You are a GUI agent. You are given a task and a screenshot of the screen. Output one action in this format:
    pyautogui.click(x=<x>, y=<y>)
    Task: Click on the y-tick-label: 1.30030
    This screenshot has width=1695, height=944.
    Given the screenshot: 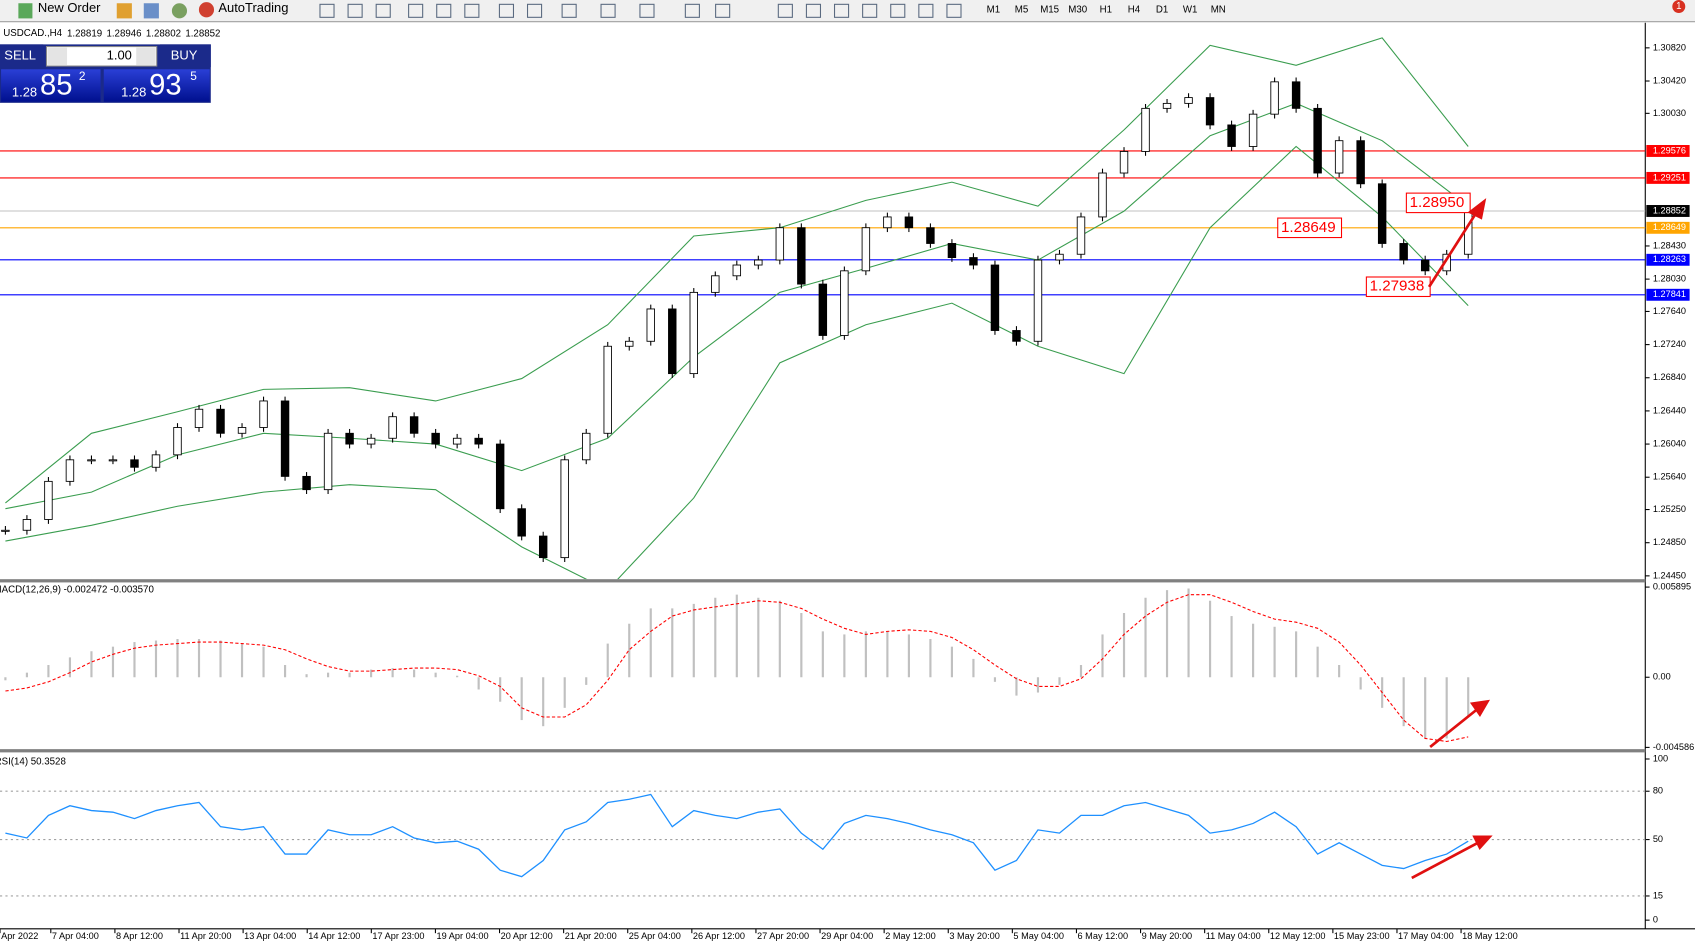 What is the action you would take?
    pyautogui.click(x=1669, y=113)
    